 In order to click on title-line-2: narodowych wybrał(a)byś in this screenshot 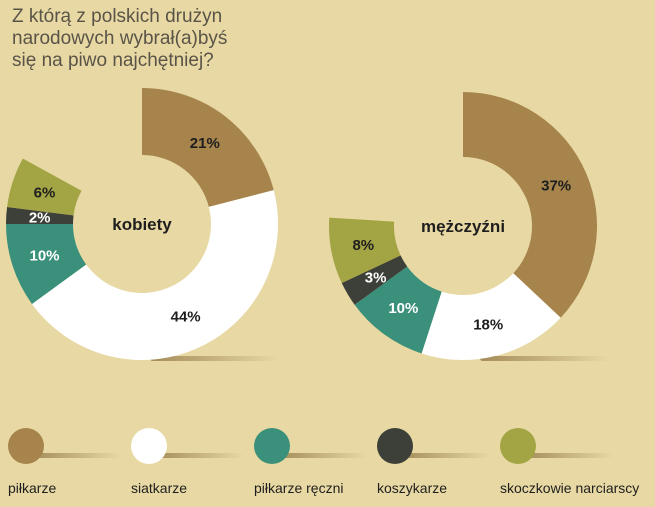, I will do `click(120, 38)`.